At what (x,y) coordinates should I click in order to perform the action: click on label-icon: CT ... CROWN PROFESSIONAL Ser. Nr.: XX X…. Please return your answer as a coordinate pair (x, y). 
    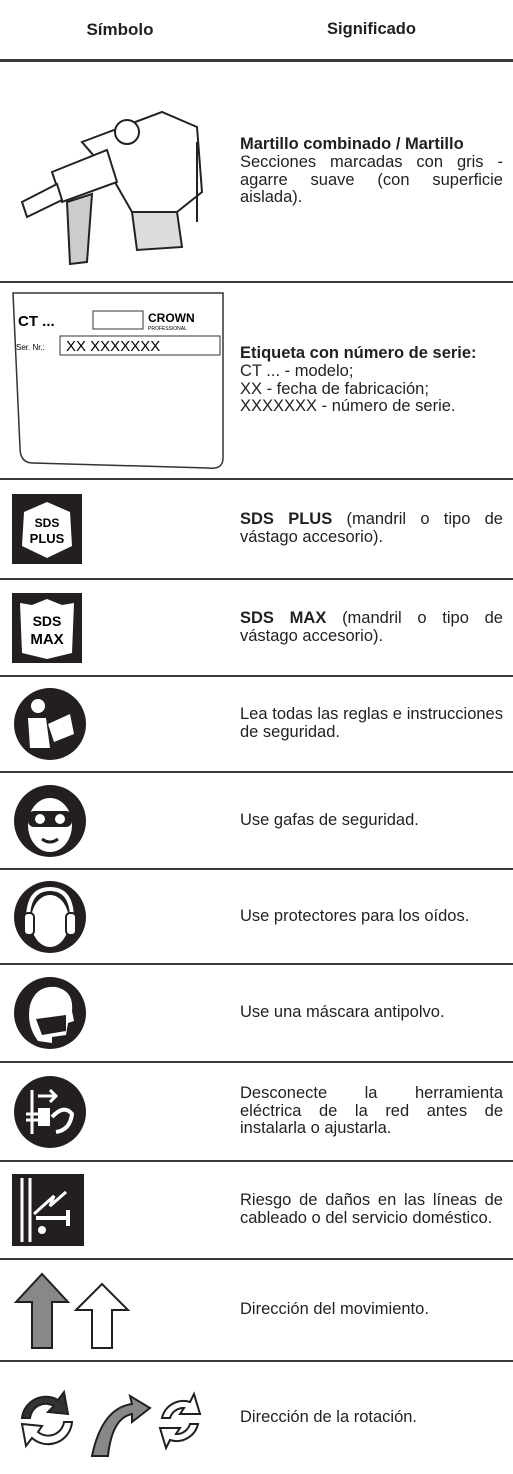
    Looking at the image, I should click on (118, 381).